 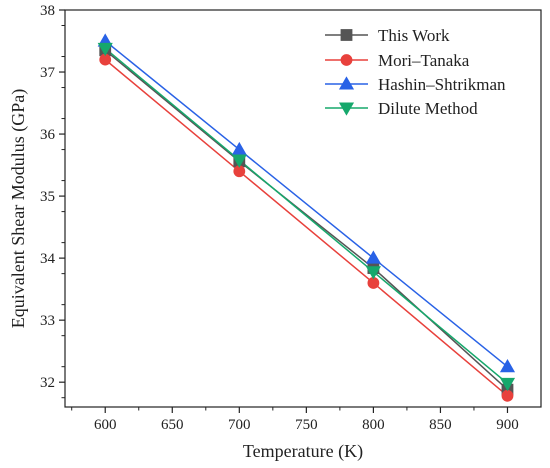 I want to click on x-tick-label: 850, so click(x=440, y=425).